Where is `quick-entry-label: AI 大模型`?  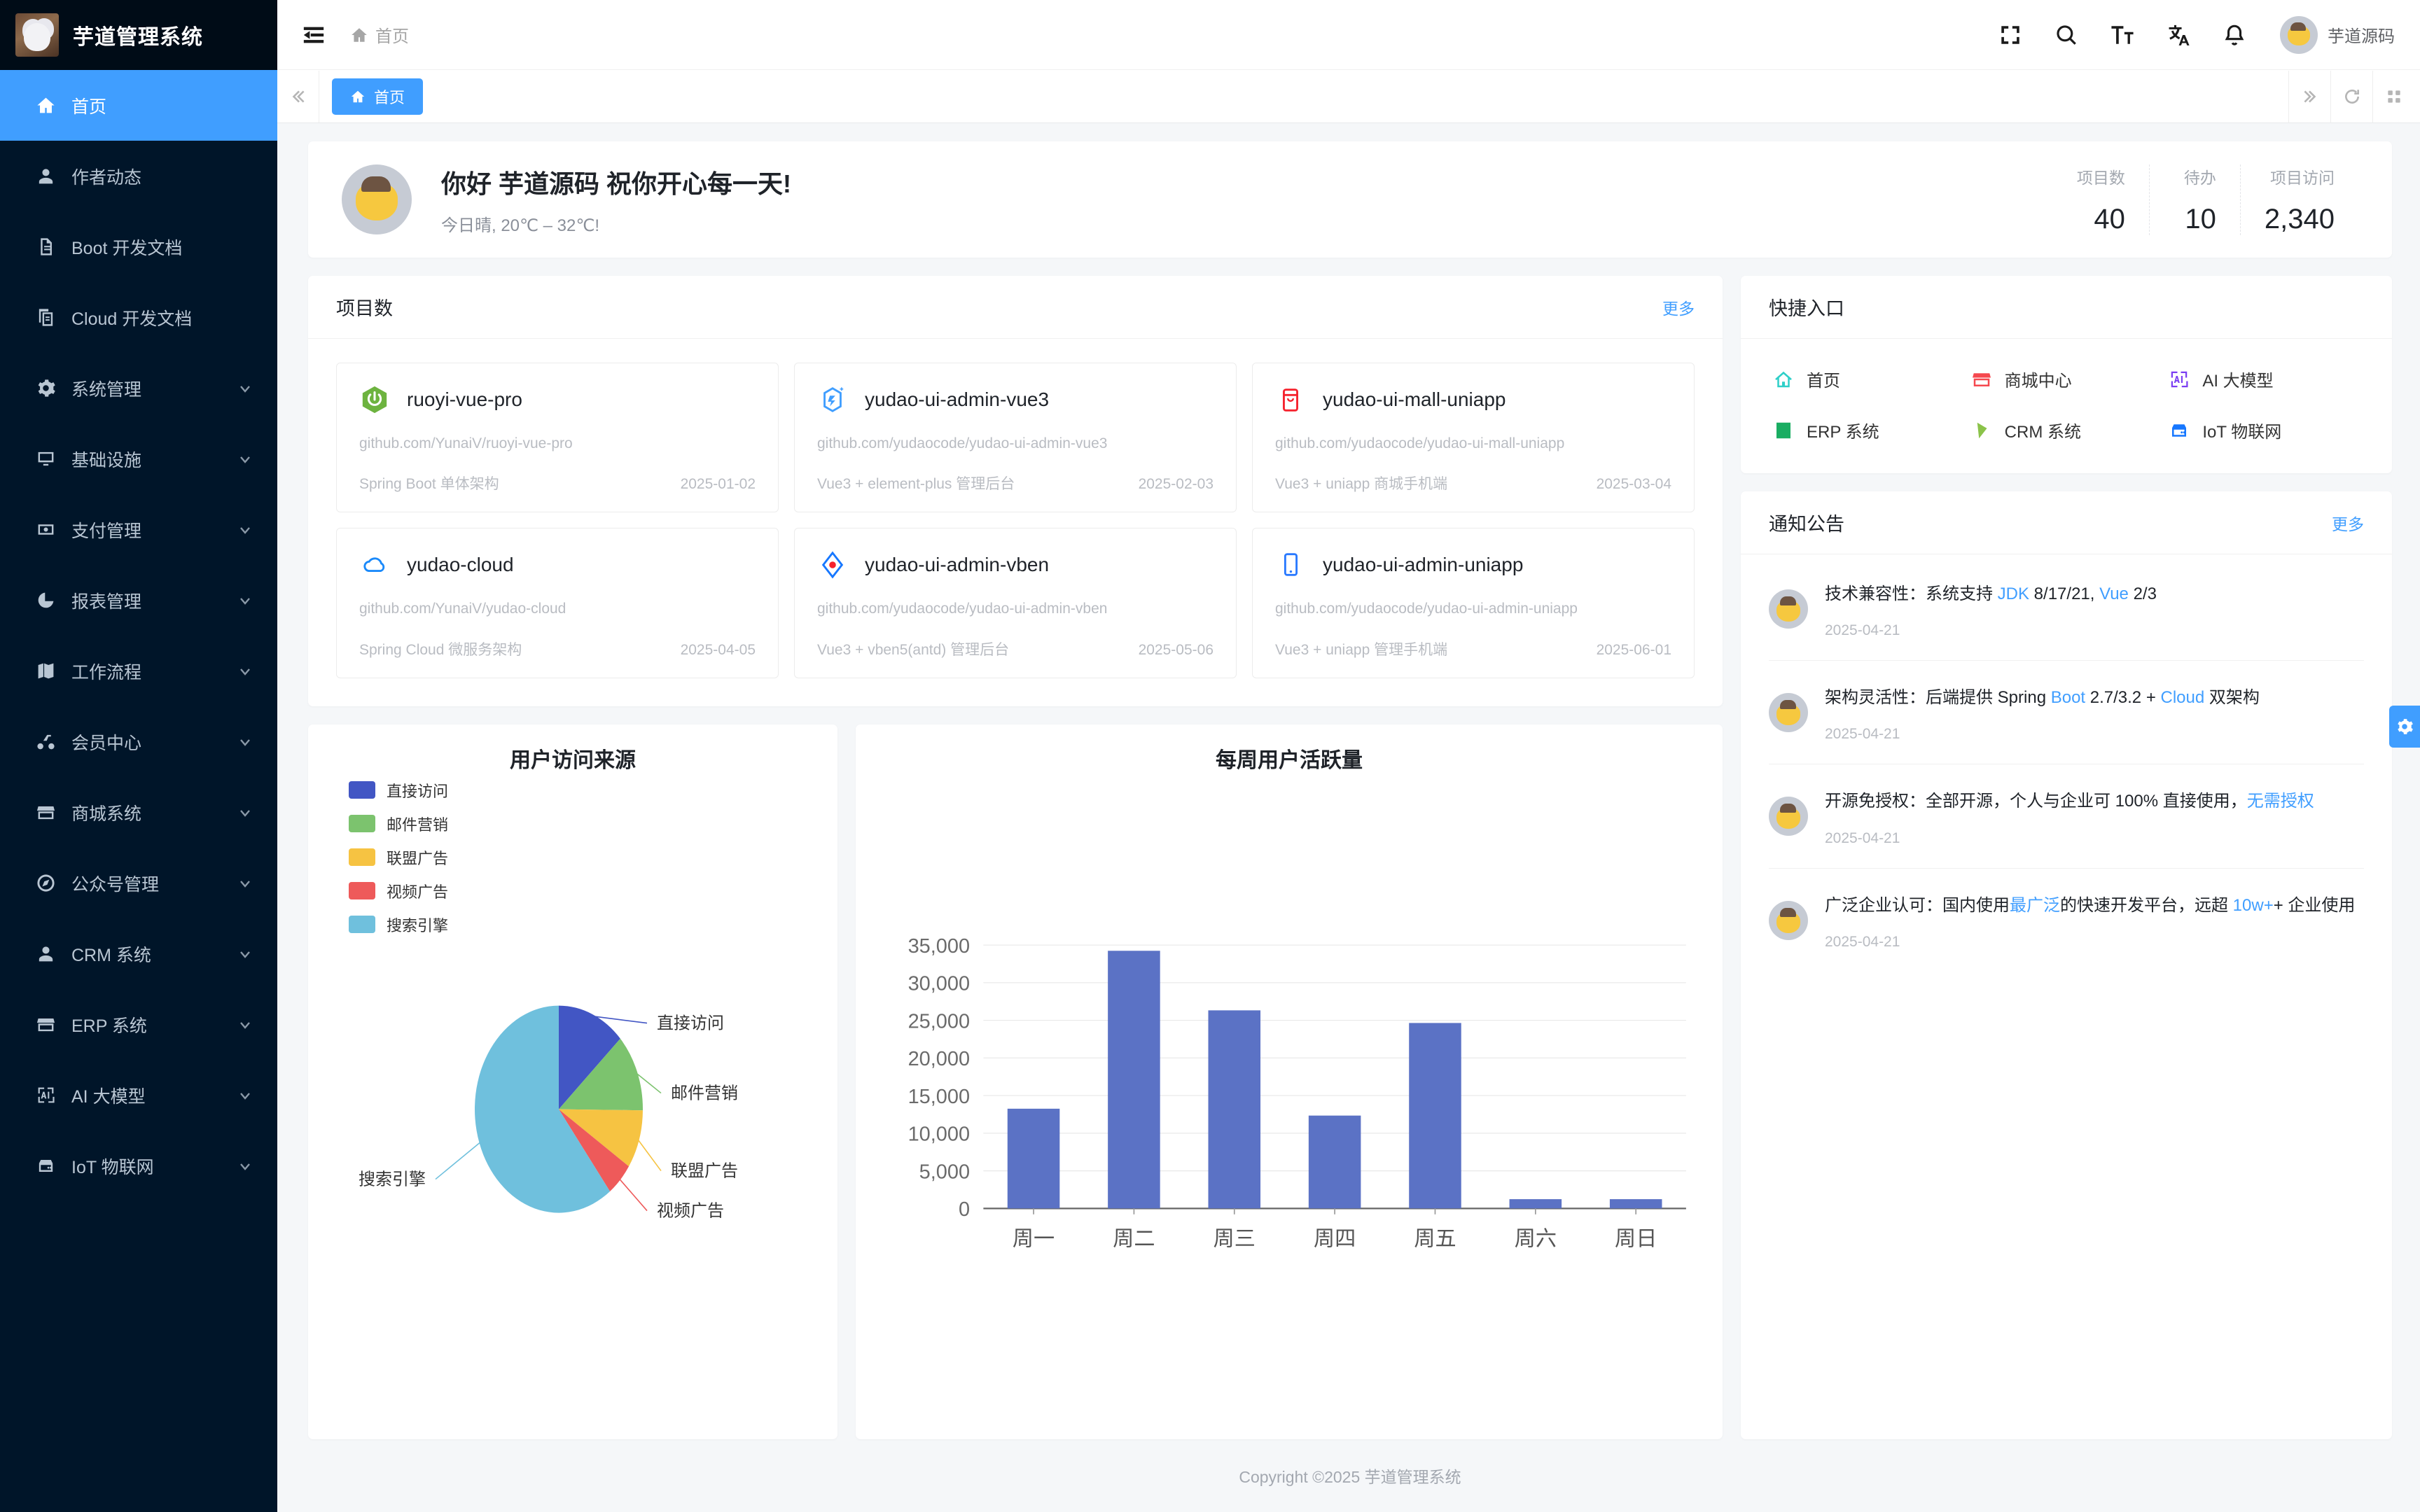 quick-entry-label: AI 大模型 is located at coordinates (2238, 381).